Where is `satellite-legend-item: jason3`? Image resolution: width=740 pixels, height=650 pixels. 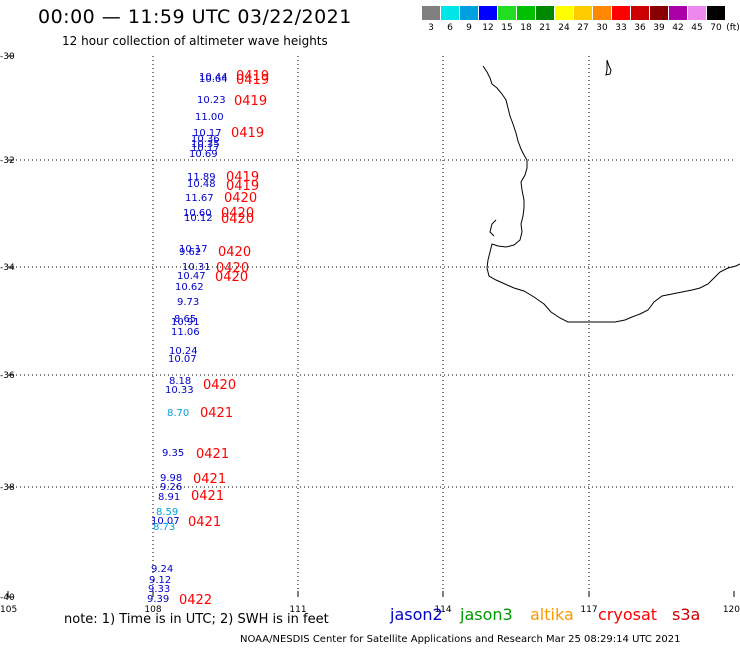 satellite-legend-item: jason3 is located at coordinates (486, 614).